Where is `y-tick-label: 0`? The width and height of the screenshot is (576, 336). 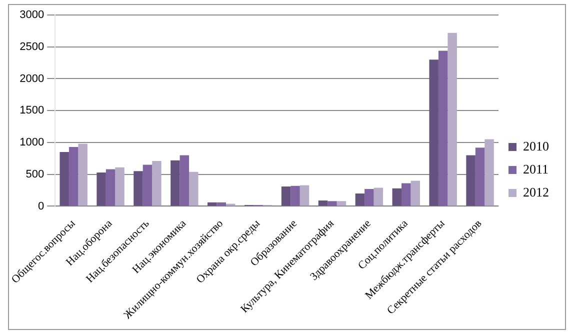
y-tick-label: 0 is located at coordinates (41, 206).